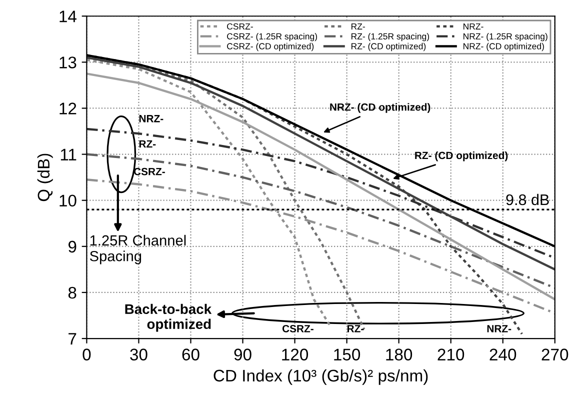  Describe the element at coordinates (321, 377) in the screenshot. I see `x-axis-title: CD Index (10³ (Gb/s)² ps/nm)` at that location.